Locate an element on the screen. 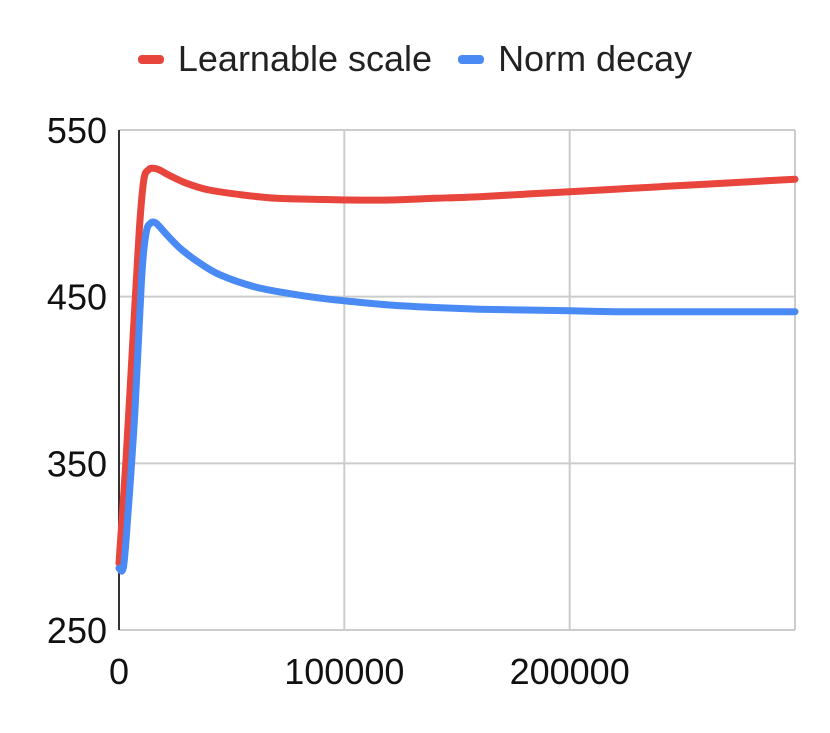  legend-label-norm-decay: Norm decay is located at coordinates (595, 58).